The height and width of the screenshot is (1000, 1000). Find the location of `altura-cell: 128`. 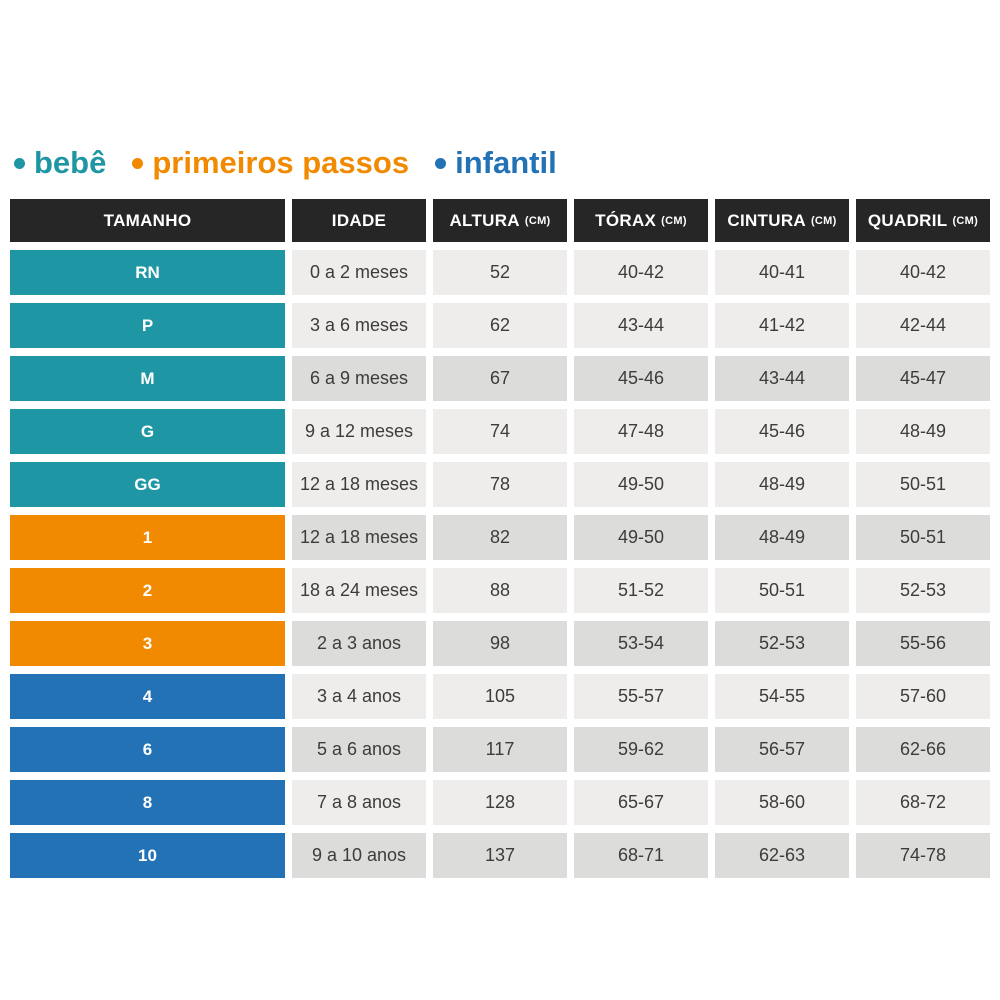

altura-cell: 128 is located at coordinates (500, 802).